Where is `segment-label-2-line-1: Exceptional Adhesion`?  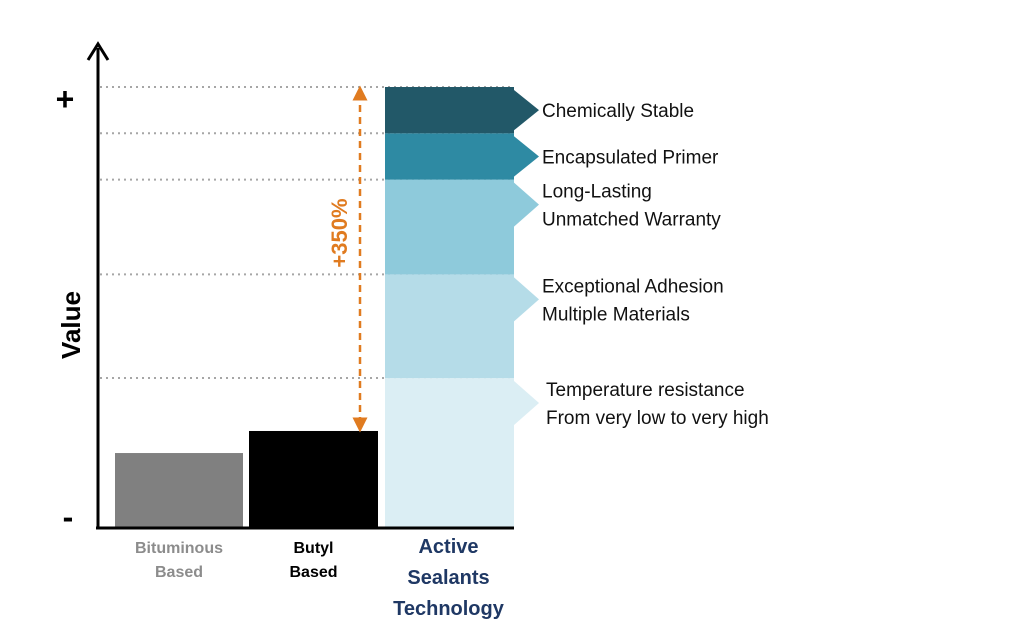 segment-label-2-line-1: Exceptional Adhesion is located at coordinates (633, 286).